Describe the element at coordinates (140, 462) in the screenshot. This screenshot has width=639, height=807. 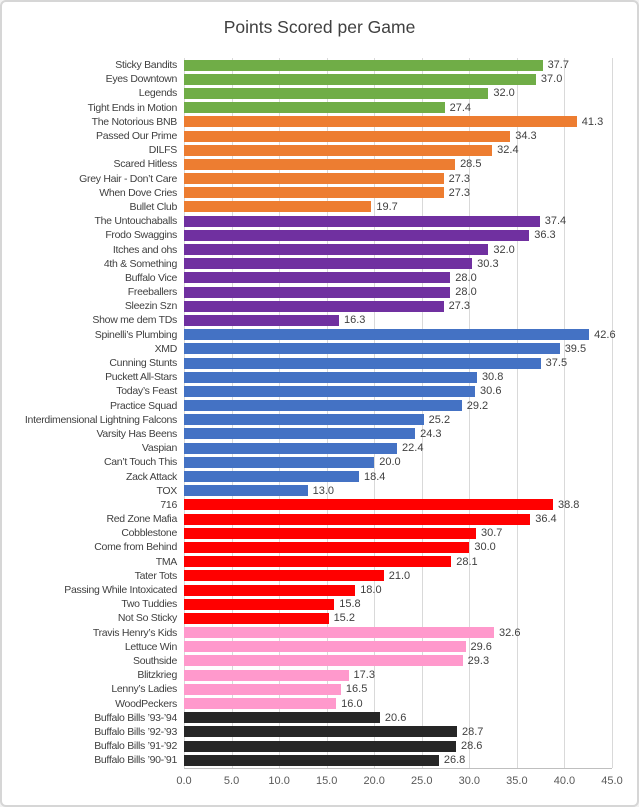
I see `category-label: Can’t Touch This` at that location.